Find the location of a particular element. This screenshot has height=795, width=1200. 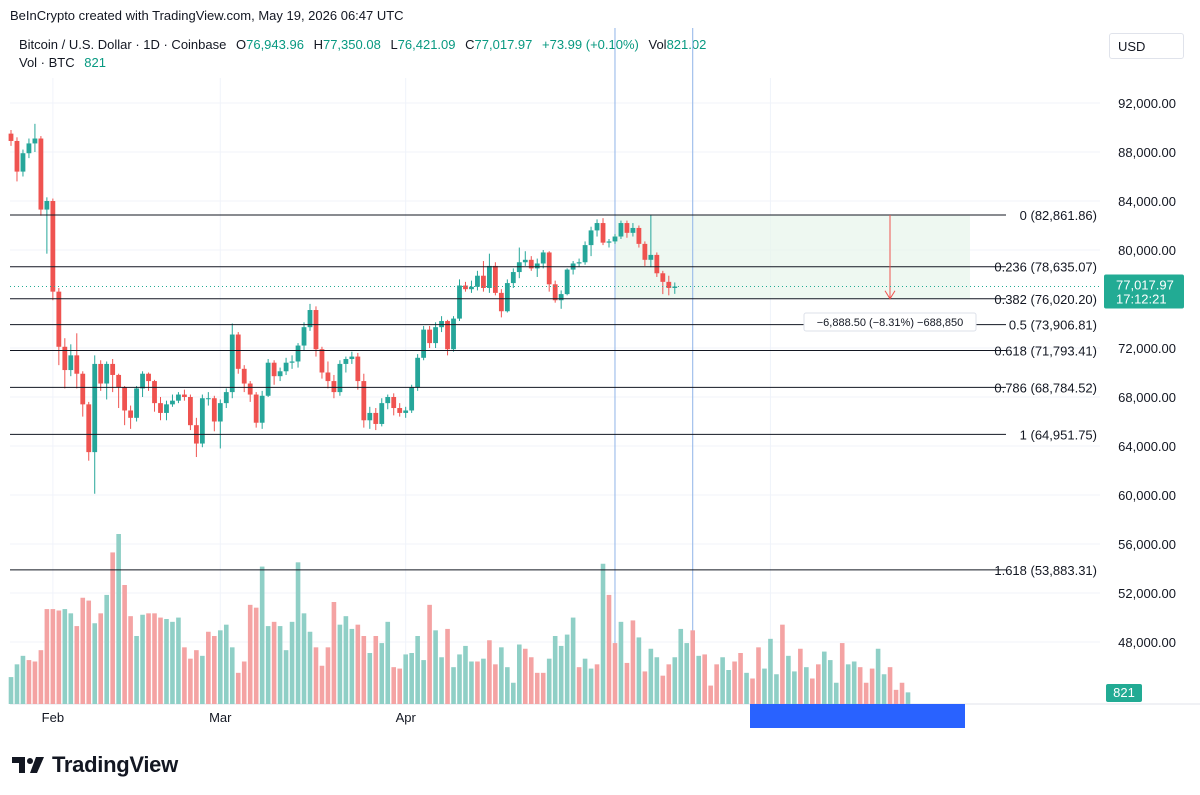

low-label: L is located at coordinates (394, 44).